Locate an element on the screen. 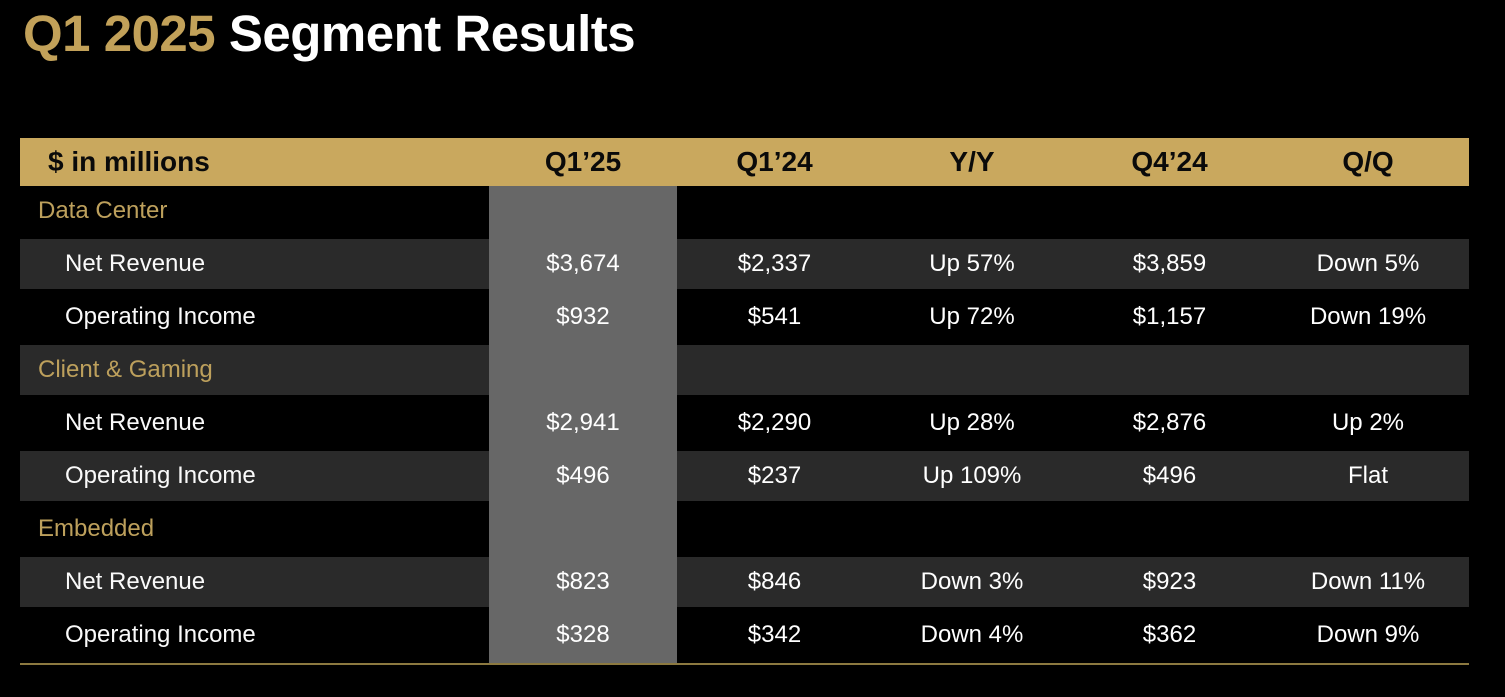 The height and width of the screenshot is (697, 1505). value-q1-25: $823 is located at coordinates (583, 581).